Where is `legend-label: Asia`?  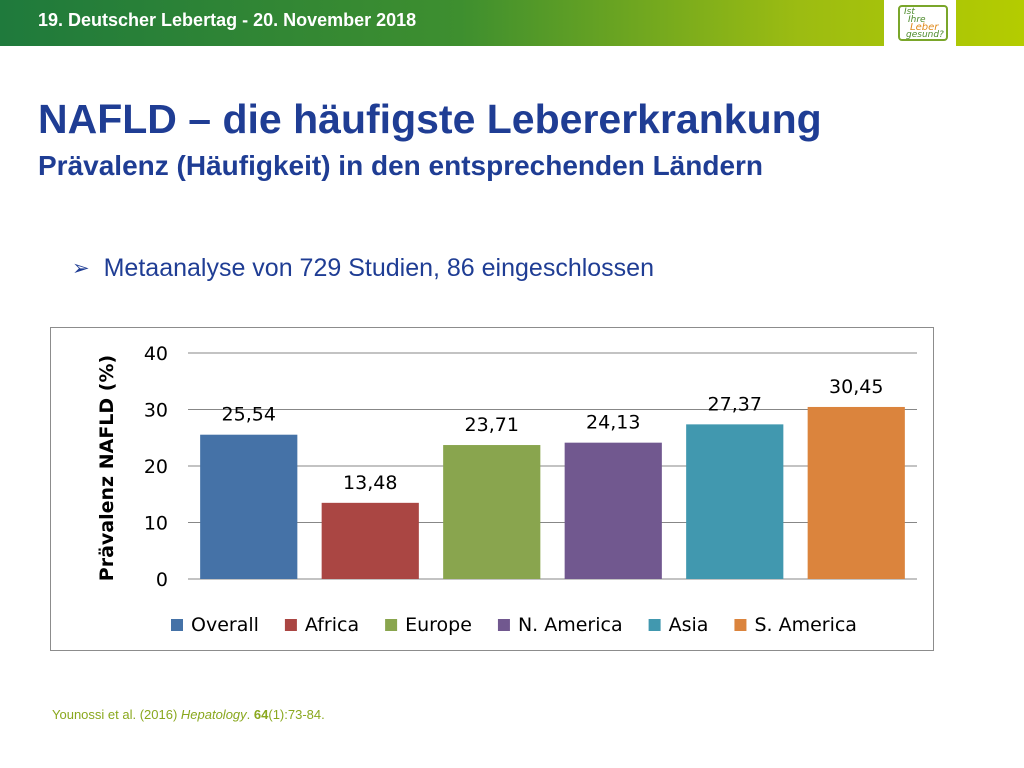
legend-label: Asia is located at coordinates (689, 625).